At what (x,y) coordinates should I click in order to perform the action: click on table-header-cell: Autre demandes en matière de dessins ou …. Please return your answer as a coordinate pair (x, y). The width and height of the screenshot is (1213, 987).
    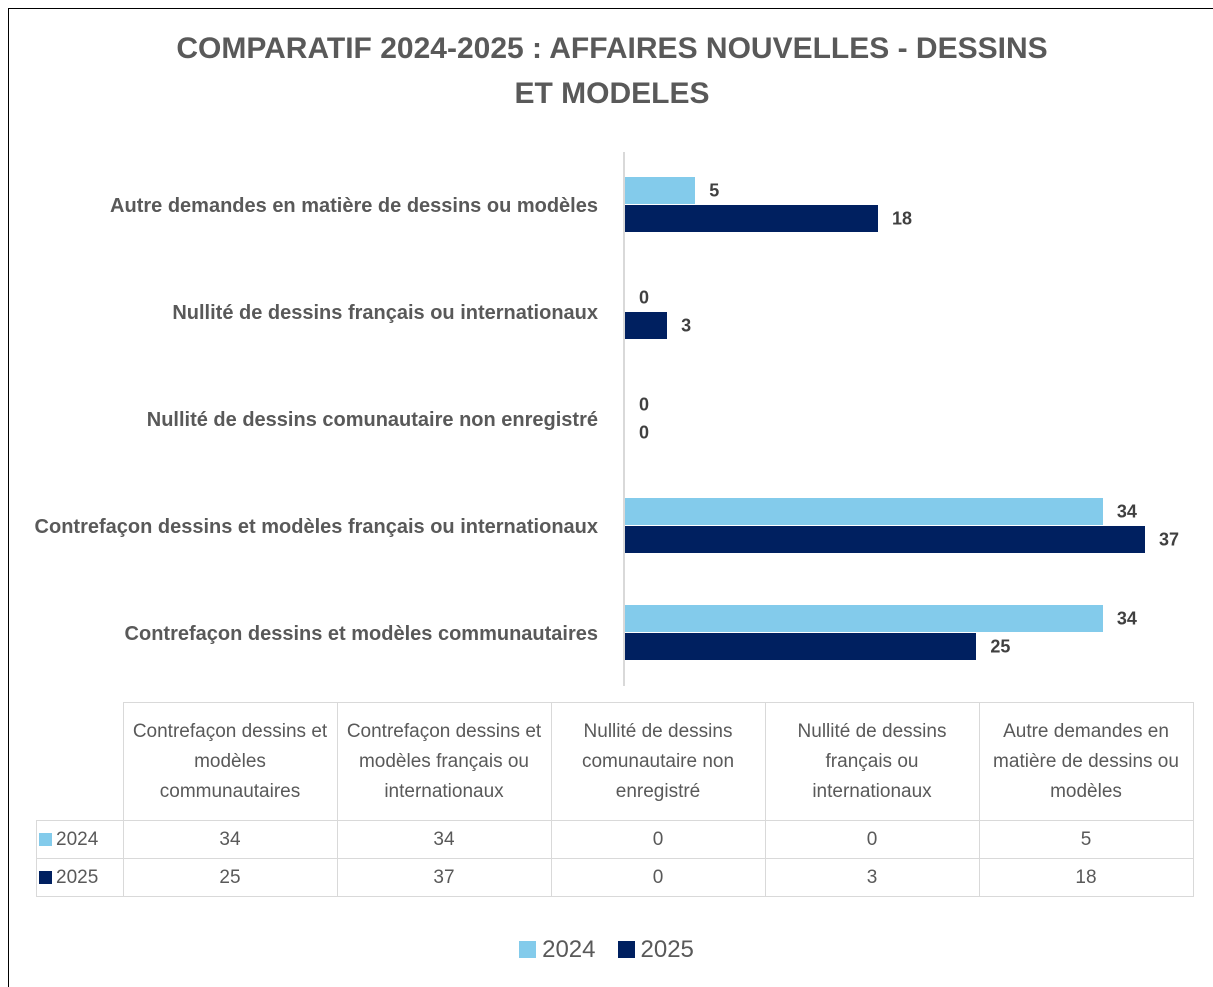
    Looking at the image, I should click on (1086, 761).